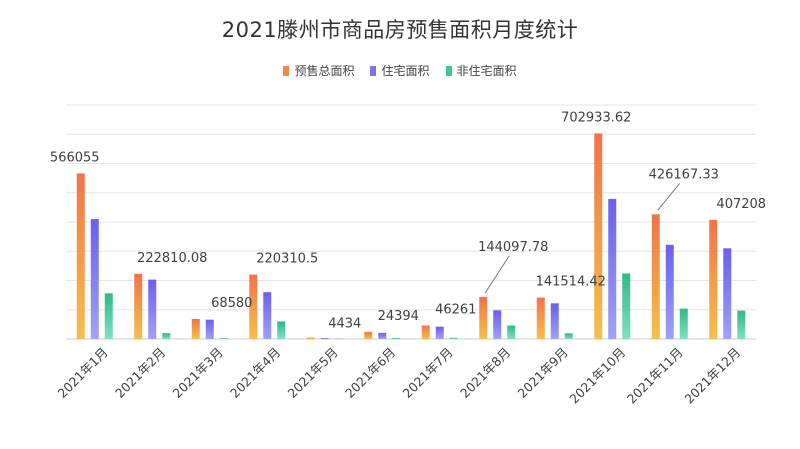 The image size is (800, 449). What do you see at coordinates (741, 204) in the screenshot?
I see `data-label: 407208` at bounding box center [741, 204].